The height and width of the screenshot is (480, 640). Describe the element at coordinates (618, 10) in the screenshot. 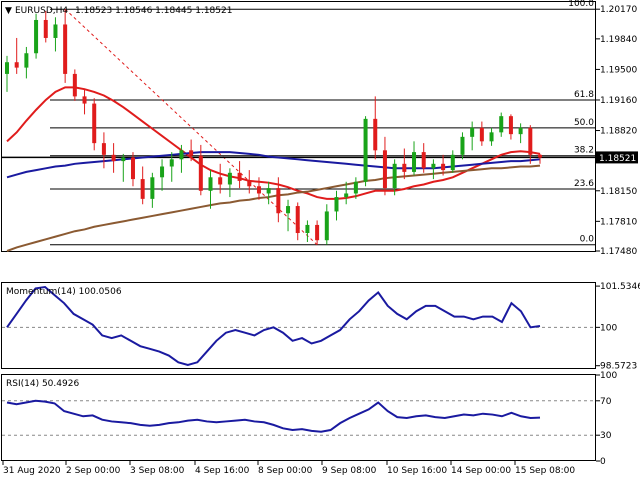

I see `price-tick-label: 1.20170` at that location.